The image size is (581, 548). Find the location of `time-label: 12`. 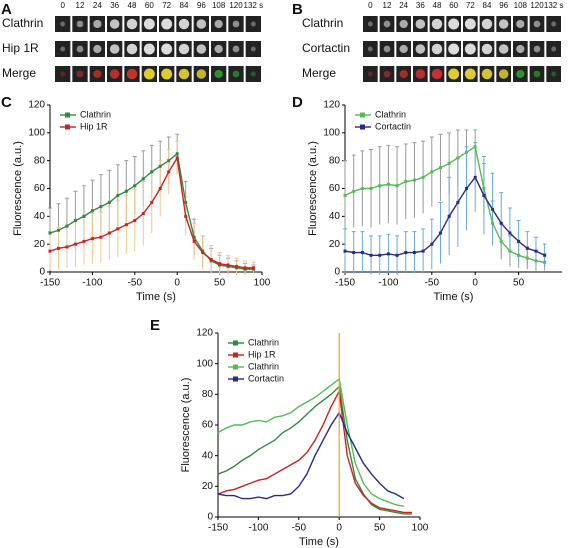

time-label: 12 is located at coordinates (80, 5).